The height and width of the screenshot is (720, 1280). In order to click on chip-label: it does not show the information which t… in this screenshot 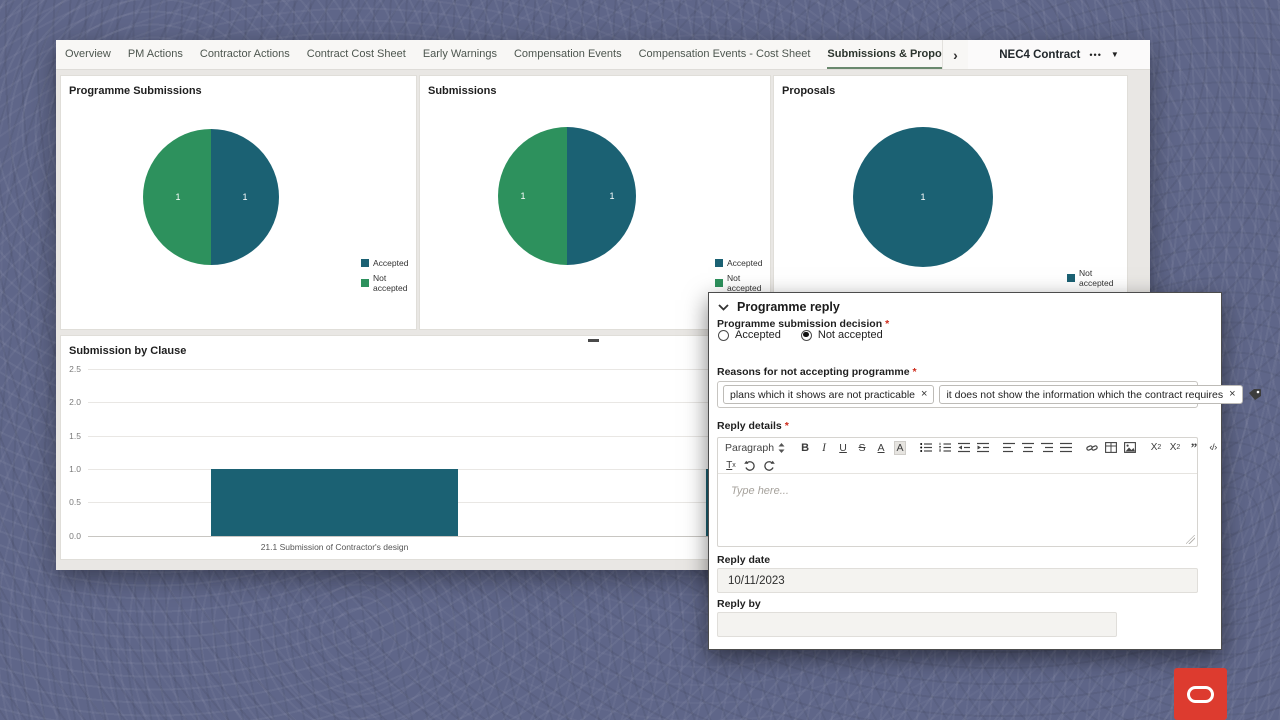, I will do `click(1085, 394)`.